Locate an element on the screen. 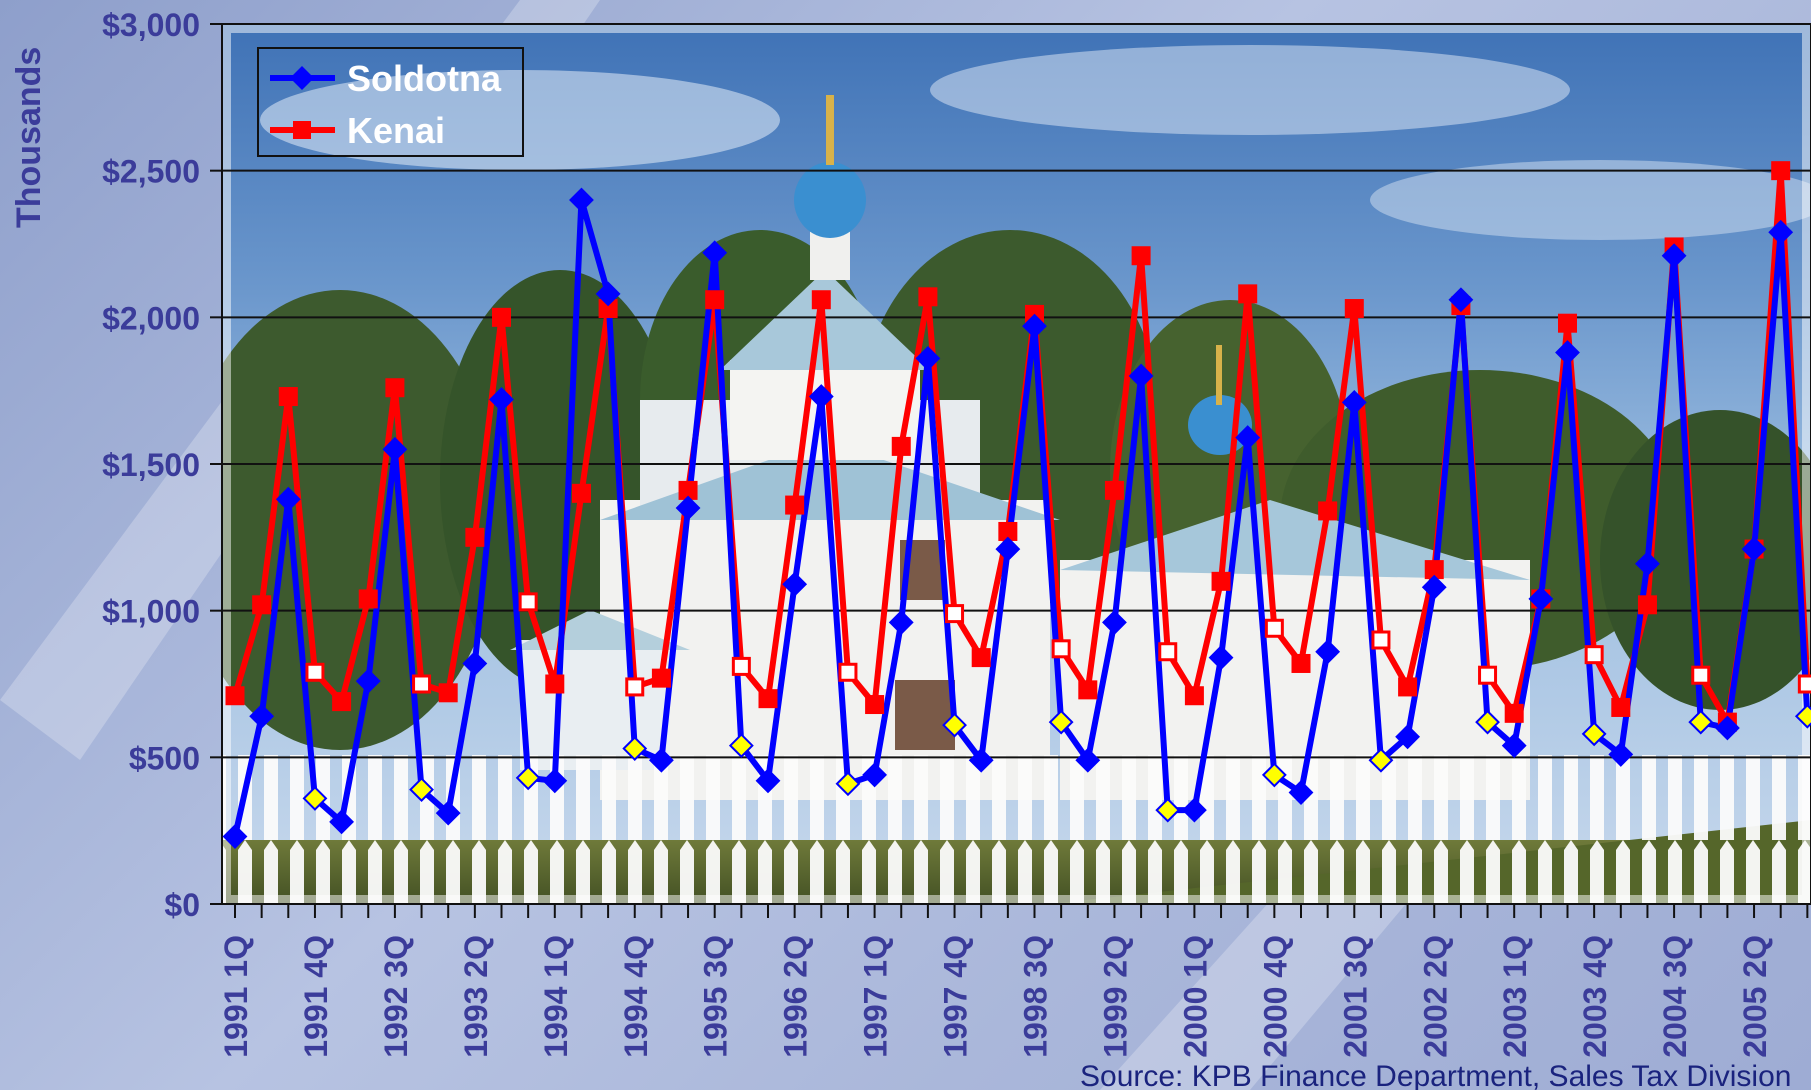 The image size is (1811, 1090). x-tick-label: 1996 2Q is located at coordinates (796, 996).